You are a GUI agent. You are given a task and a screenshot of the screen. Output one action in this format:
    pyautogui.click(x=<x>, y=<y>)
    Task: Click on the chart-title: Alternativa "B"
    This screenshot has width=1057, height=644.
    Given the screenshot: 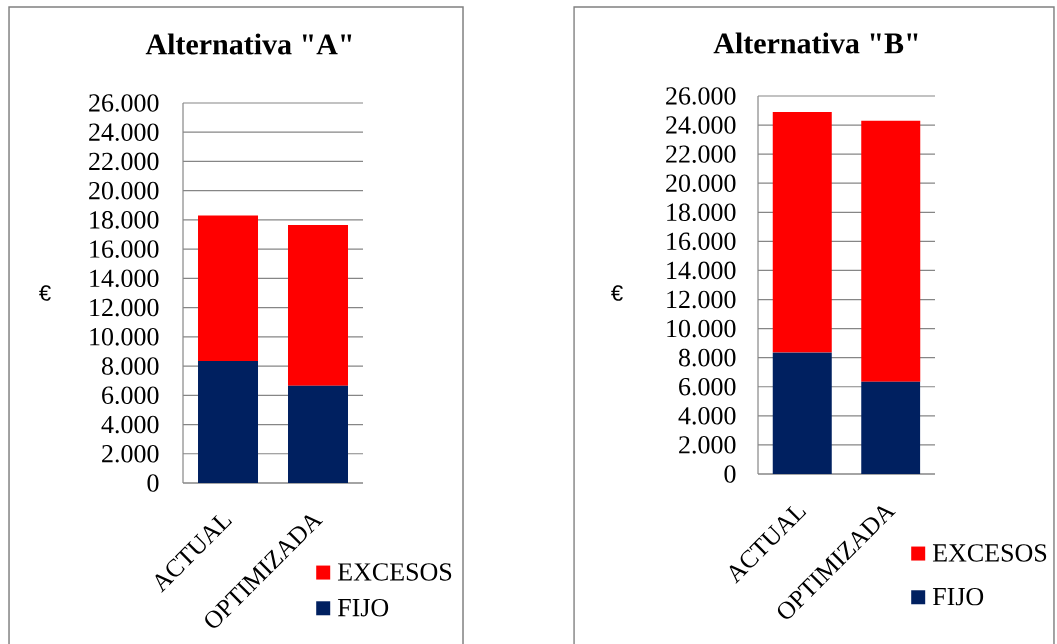 What is the action you would take?
    pyautogui.click(x=815, y=43)
    